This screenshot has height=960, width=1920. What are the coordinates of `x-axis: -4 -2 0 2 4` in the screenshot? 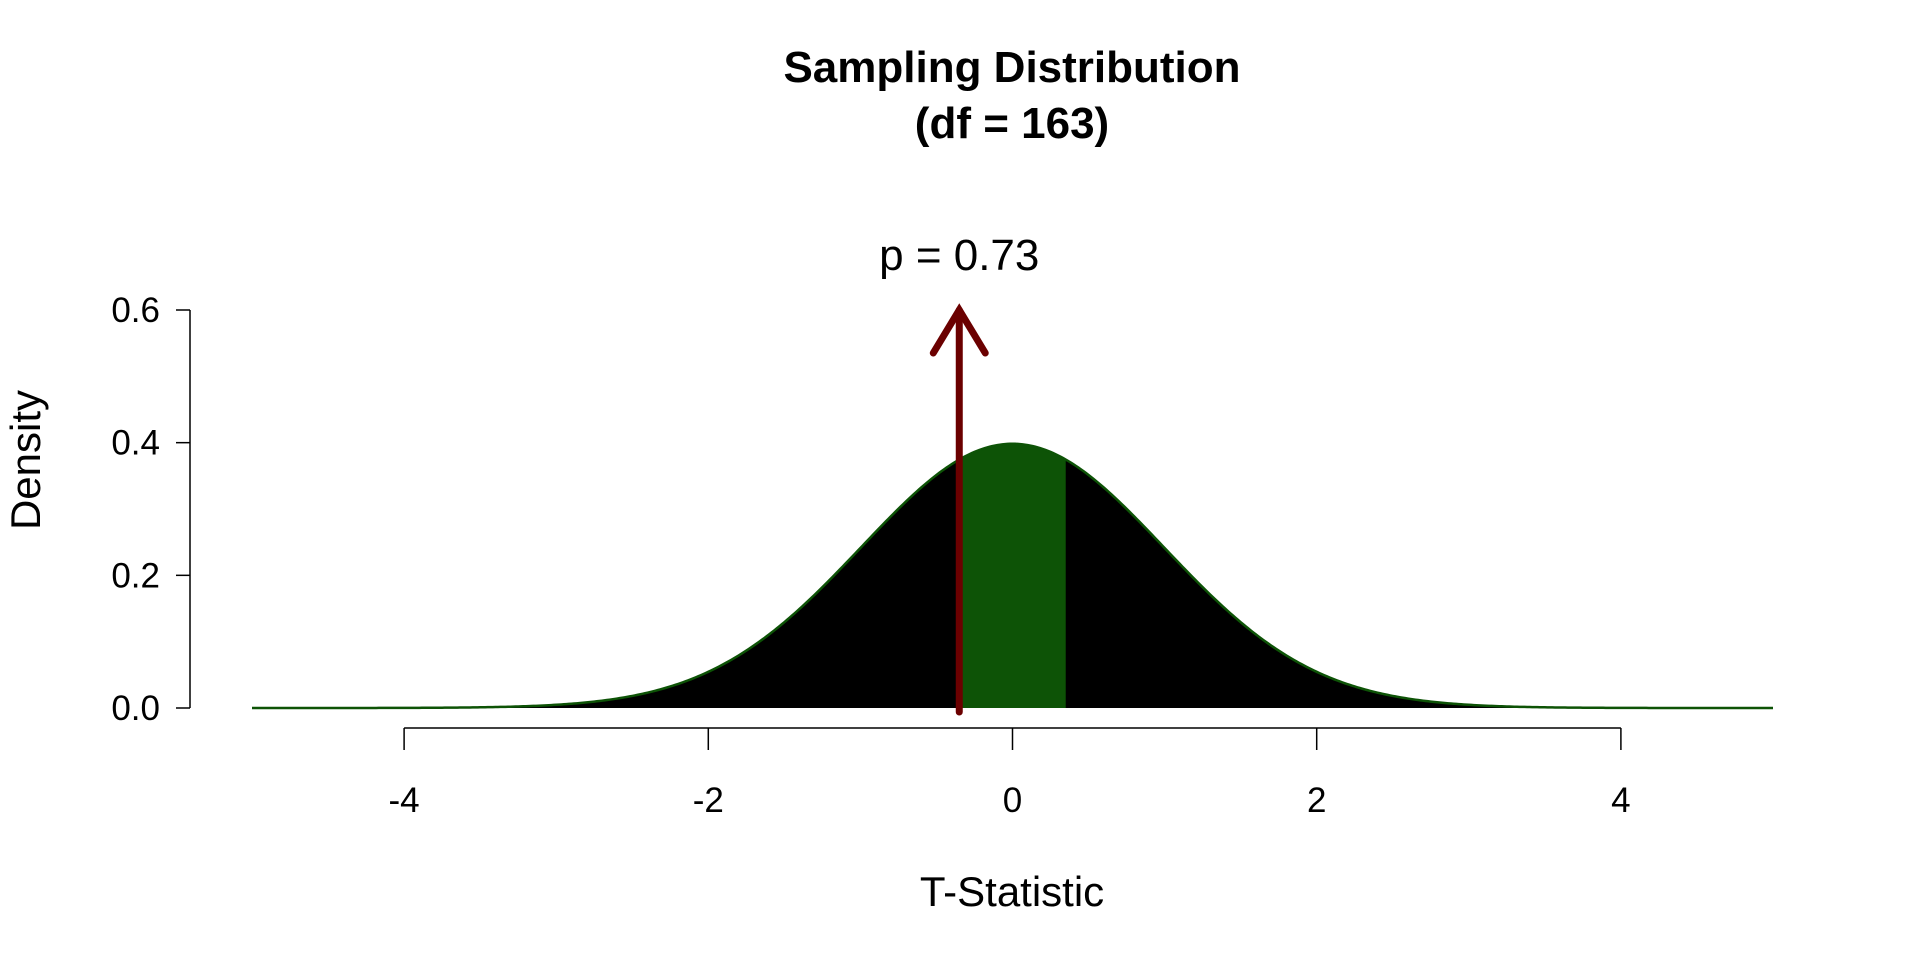 It's located at (1010, 773).